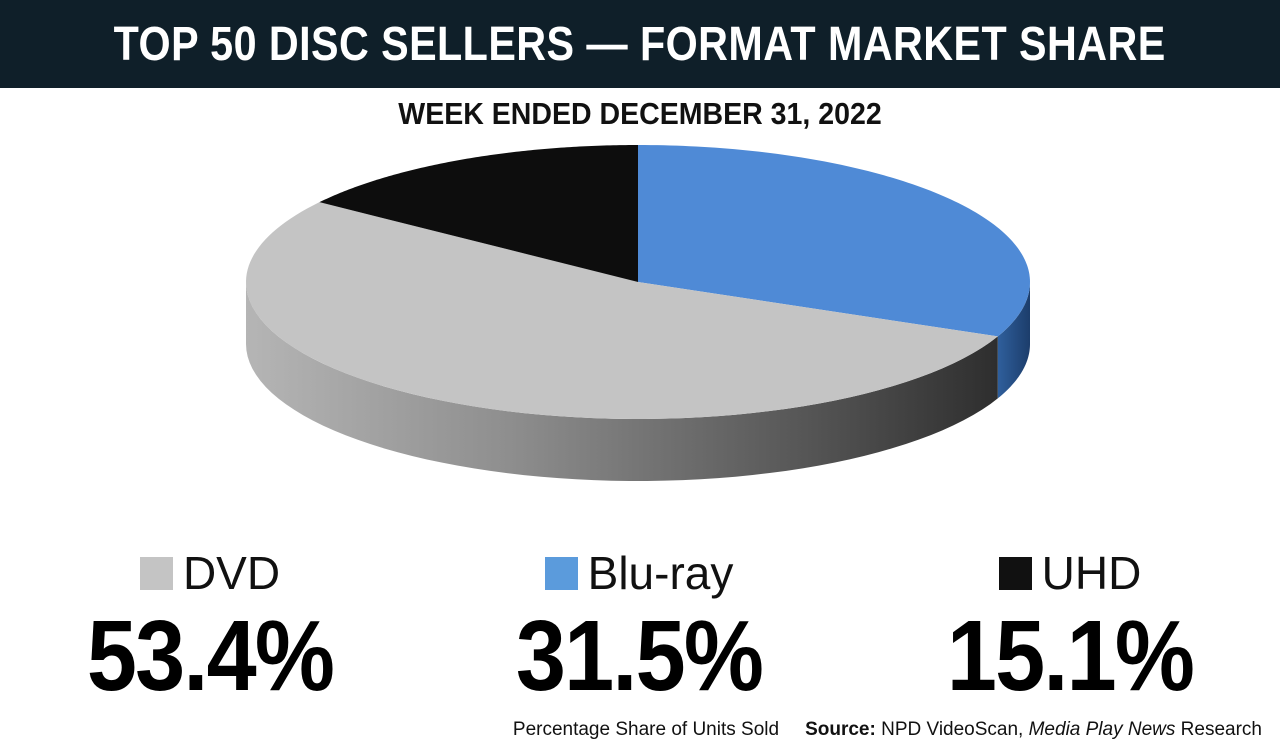  Describe the element at coordinates (646, 729) in the screenshot. I see `footer-note: Percentage Share of Units Sold` at that location.